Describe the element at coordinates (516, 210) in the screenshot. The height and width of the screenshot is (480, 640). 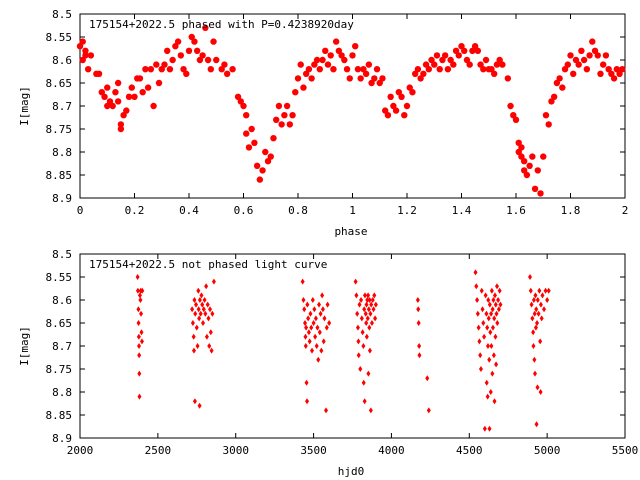
I see `phased-x-tick-label: 1.6` at that location.